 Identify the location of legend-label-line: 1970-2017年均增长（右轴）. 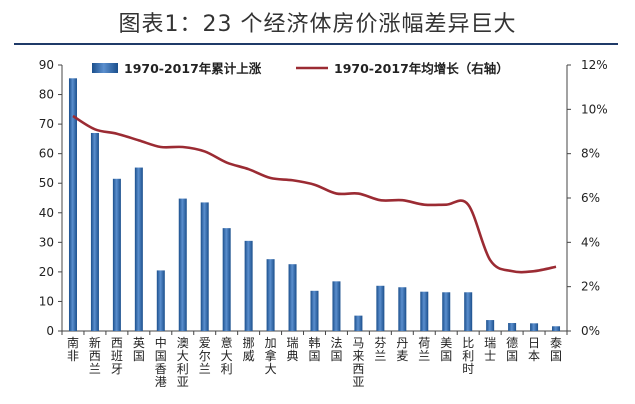
(421, 68).